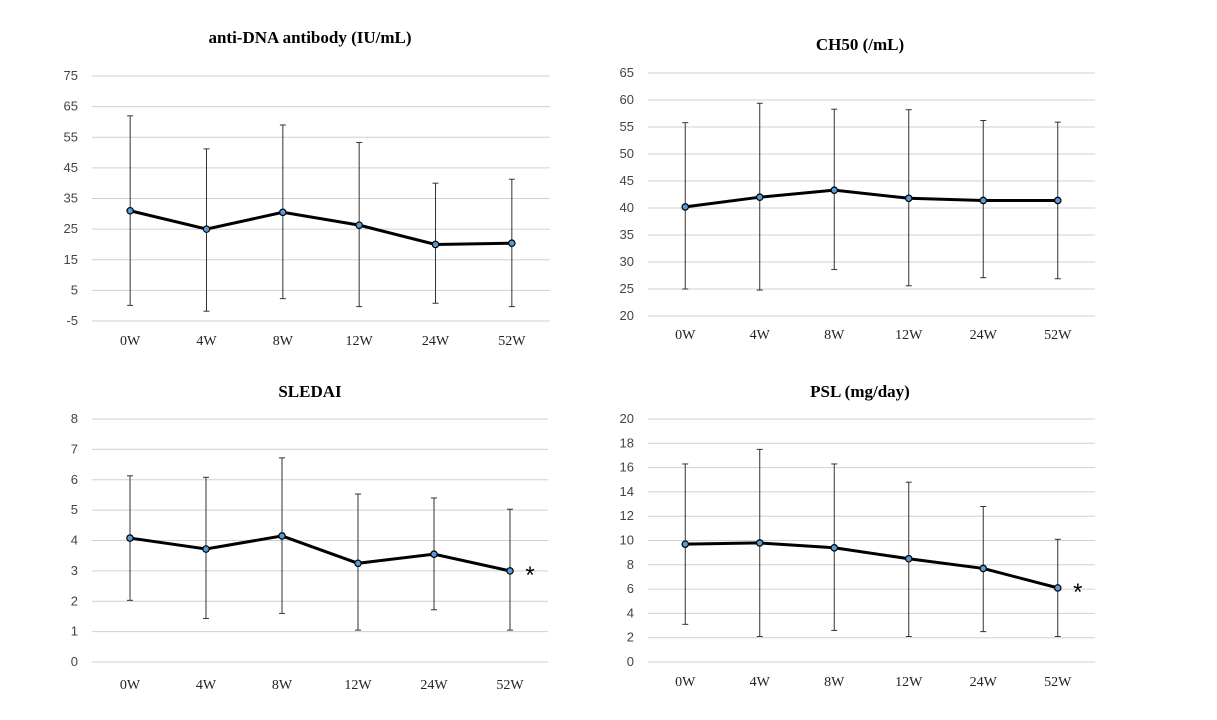 The image size is (1217, 720). Describe the element at coordinates (627, 207) in the screenshot. I see `y-tick-label: 40` at that location.